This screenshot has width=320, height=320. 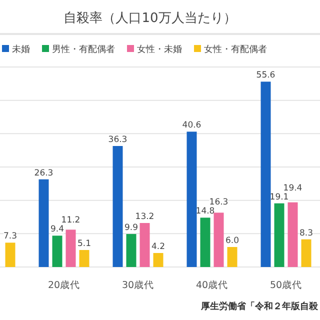 What do you see at coordinates (138, 285) in the screenshot?
I see `x-tick-label: 30歳代` at bounding box center [138, 285].